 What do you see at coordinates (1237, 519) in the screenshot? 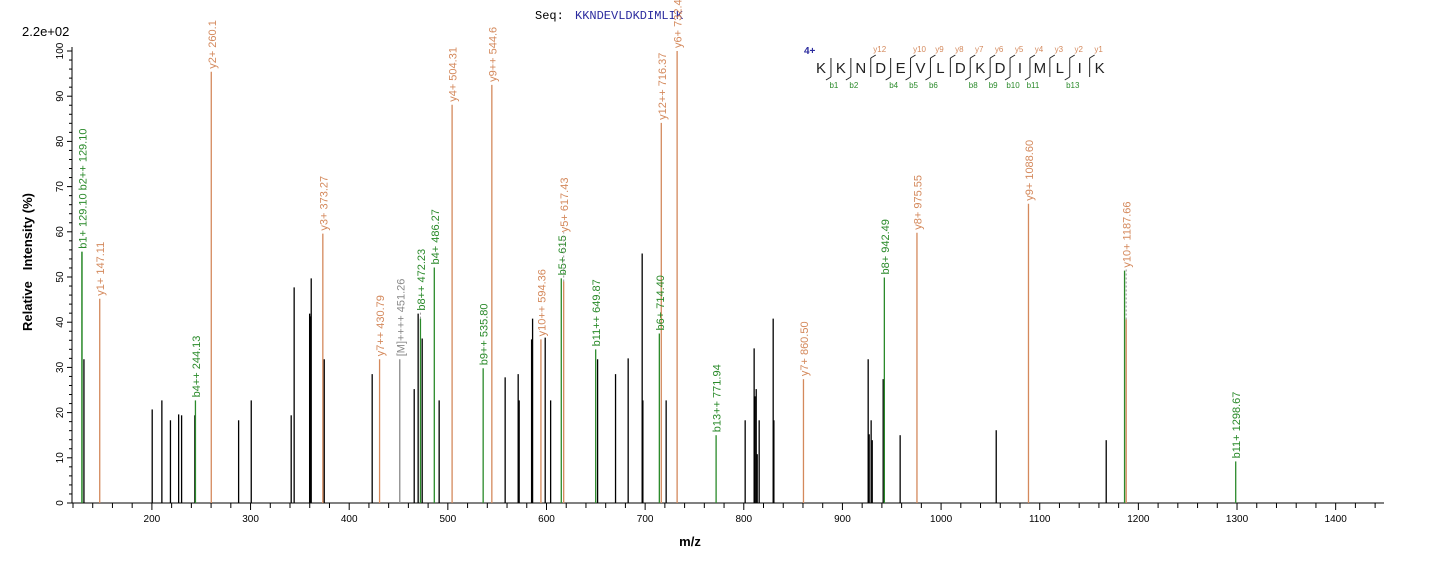
I see `x-tick-label: 1300` at bounding box center [1237, 519].